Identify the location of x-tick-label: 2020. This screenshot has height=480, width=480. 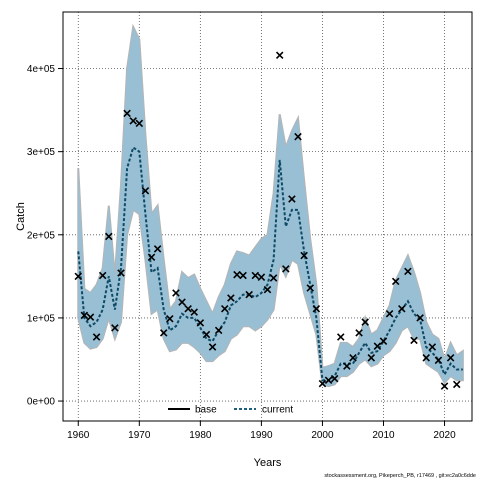
(444, 435).